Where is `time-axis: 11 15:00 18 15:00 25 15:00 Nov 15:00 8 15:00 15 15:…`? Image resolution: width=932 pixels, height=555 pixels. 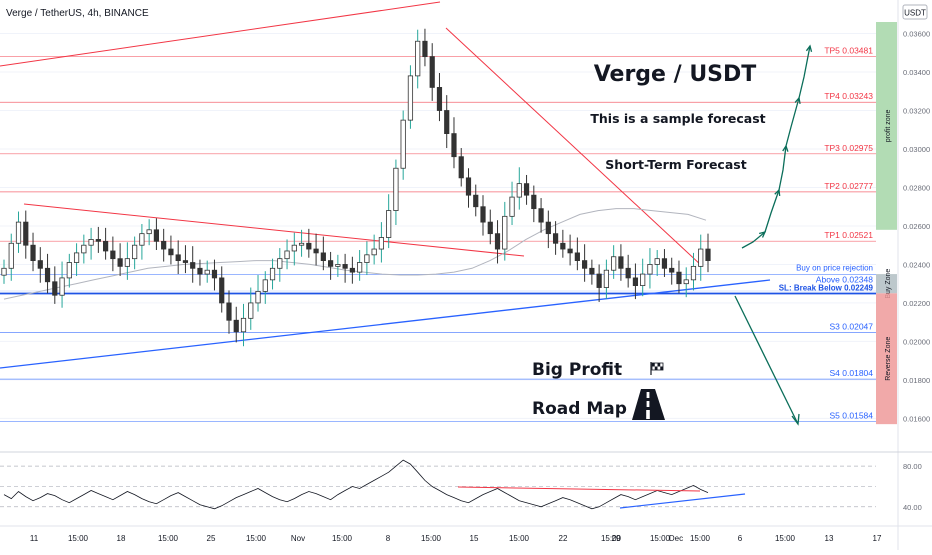
time-axis: 11 15:00 18 15:00 25 15:00 Nov 15:00 8 15:00 15 15:… is located at coordinates (456, 538).